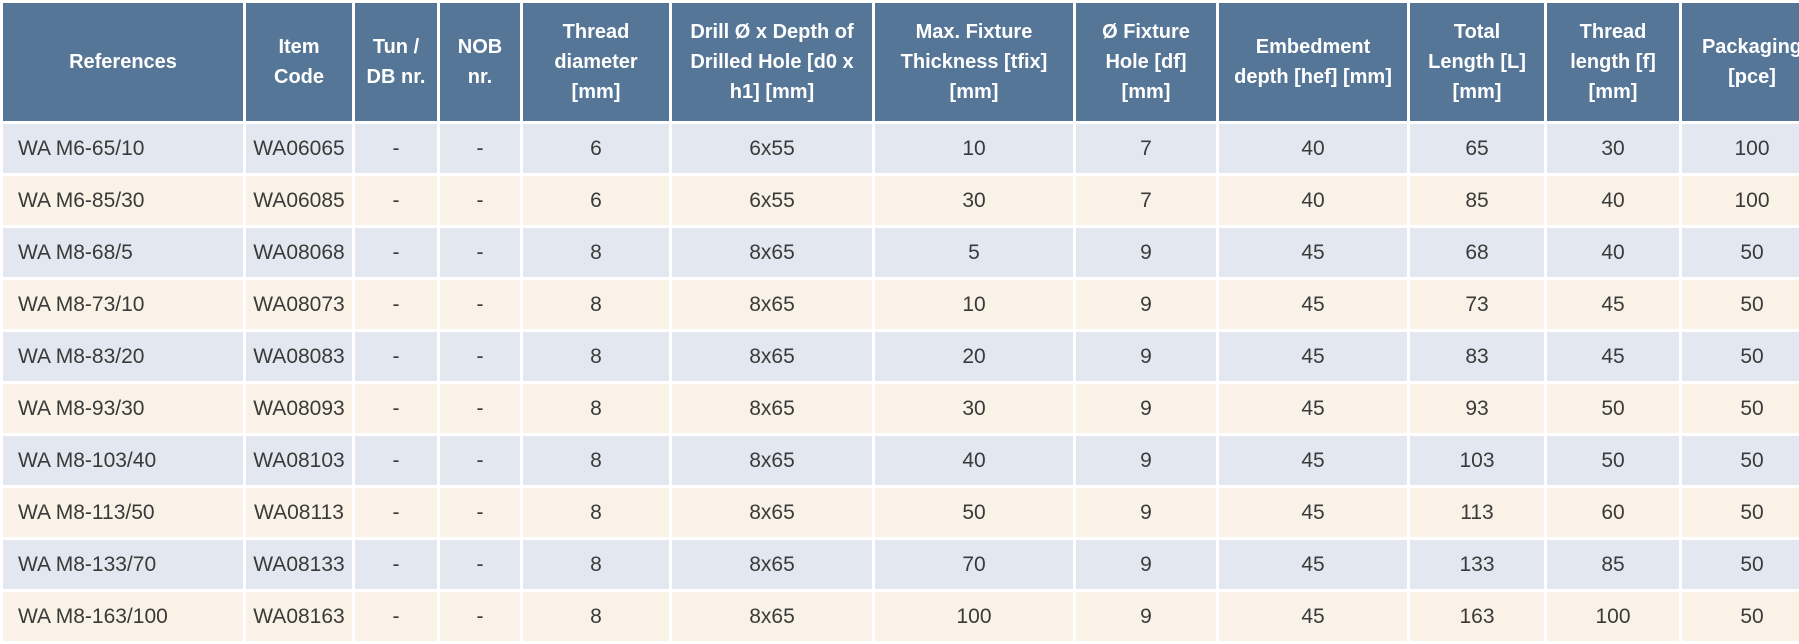 The width and height of the screenshot is (1799, 644). What do you see at coordinates (396, 62) in the screenshot?
I see `column-header-tun-db-nr: Tun / DB nr.` at bounding box center [396, 62].